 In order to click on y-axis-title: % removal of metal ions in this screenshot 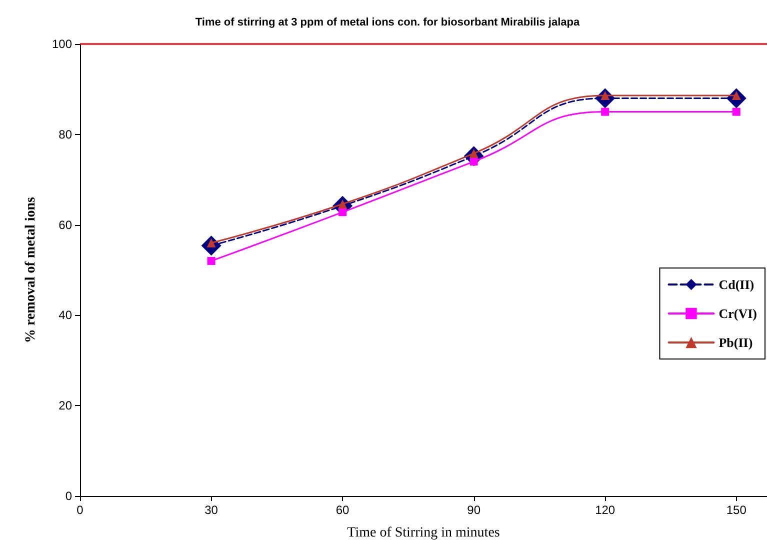, I will do `click(31, 269)`.